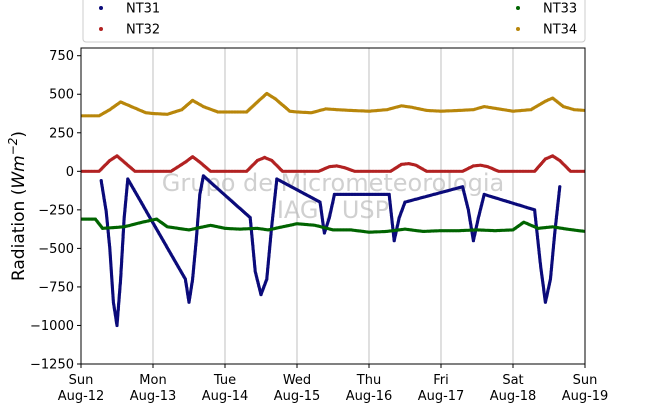 This screenshot has height=409, width=650. What do you see at coordinates (19, 235) in the screenshot?
I see `y-axis-title-main: Radiation (` at bounding box center [19, 235].